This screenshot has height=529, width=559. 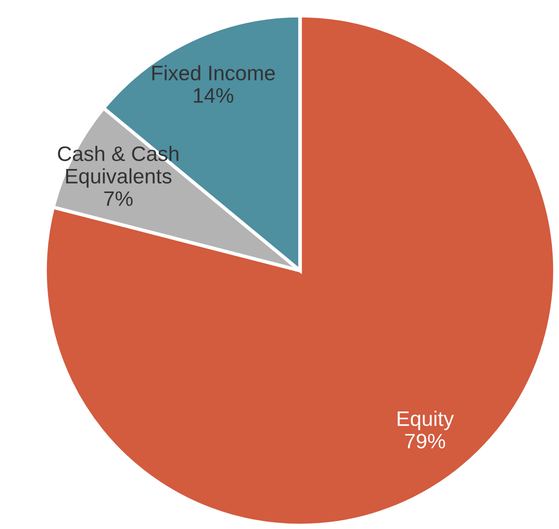 I want to click on data-label: 7%, so click(x=118, y=198).